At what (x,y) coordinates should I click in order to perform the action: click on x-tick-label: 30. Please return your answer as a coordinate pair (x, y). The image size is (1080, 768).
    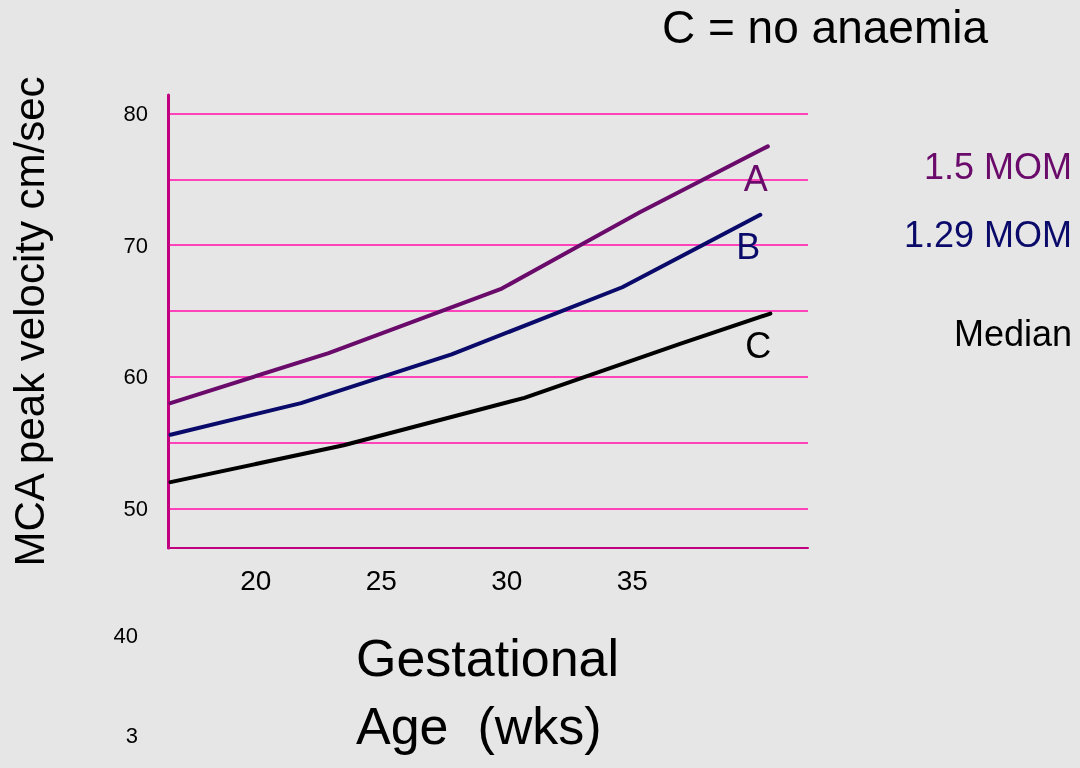
    Looking at the image, I should click on (507, 580).